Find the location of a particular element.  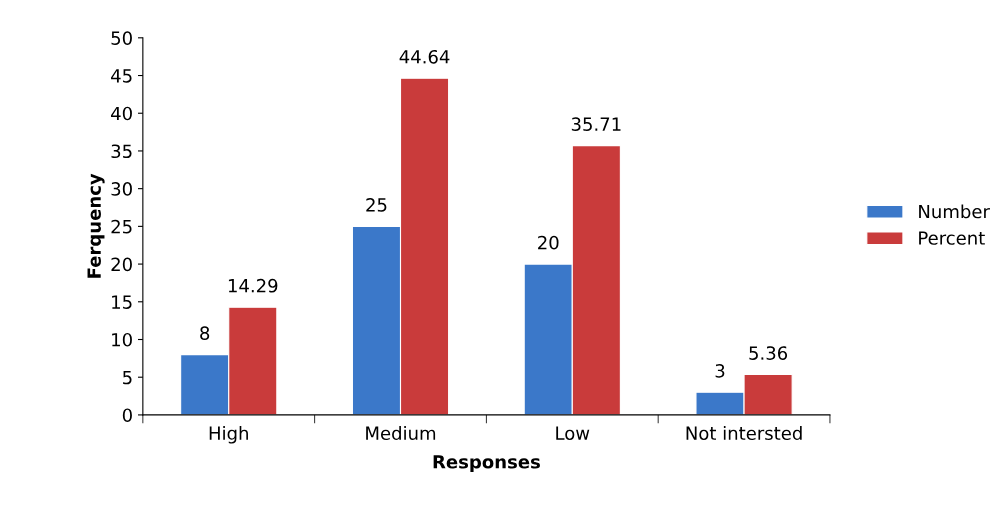

y-tick-label: 30 is located at coordinates (121, 189).